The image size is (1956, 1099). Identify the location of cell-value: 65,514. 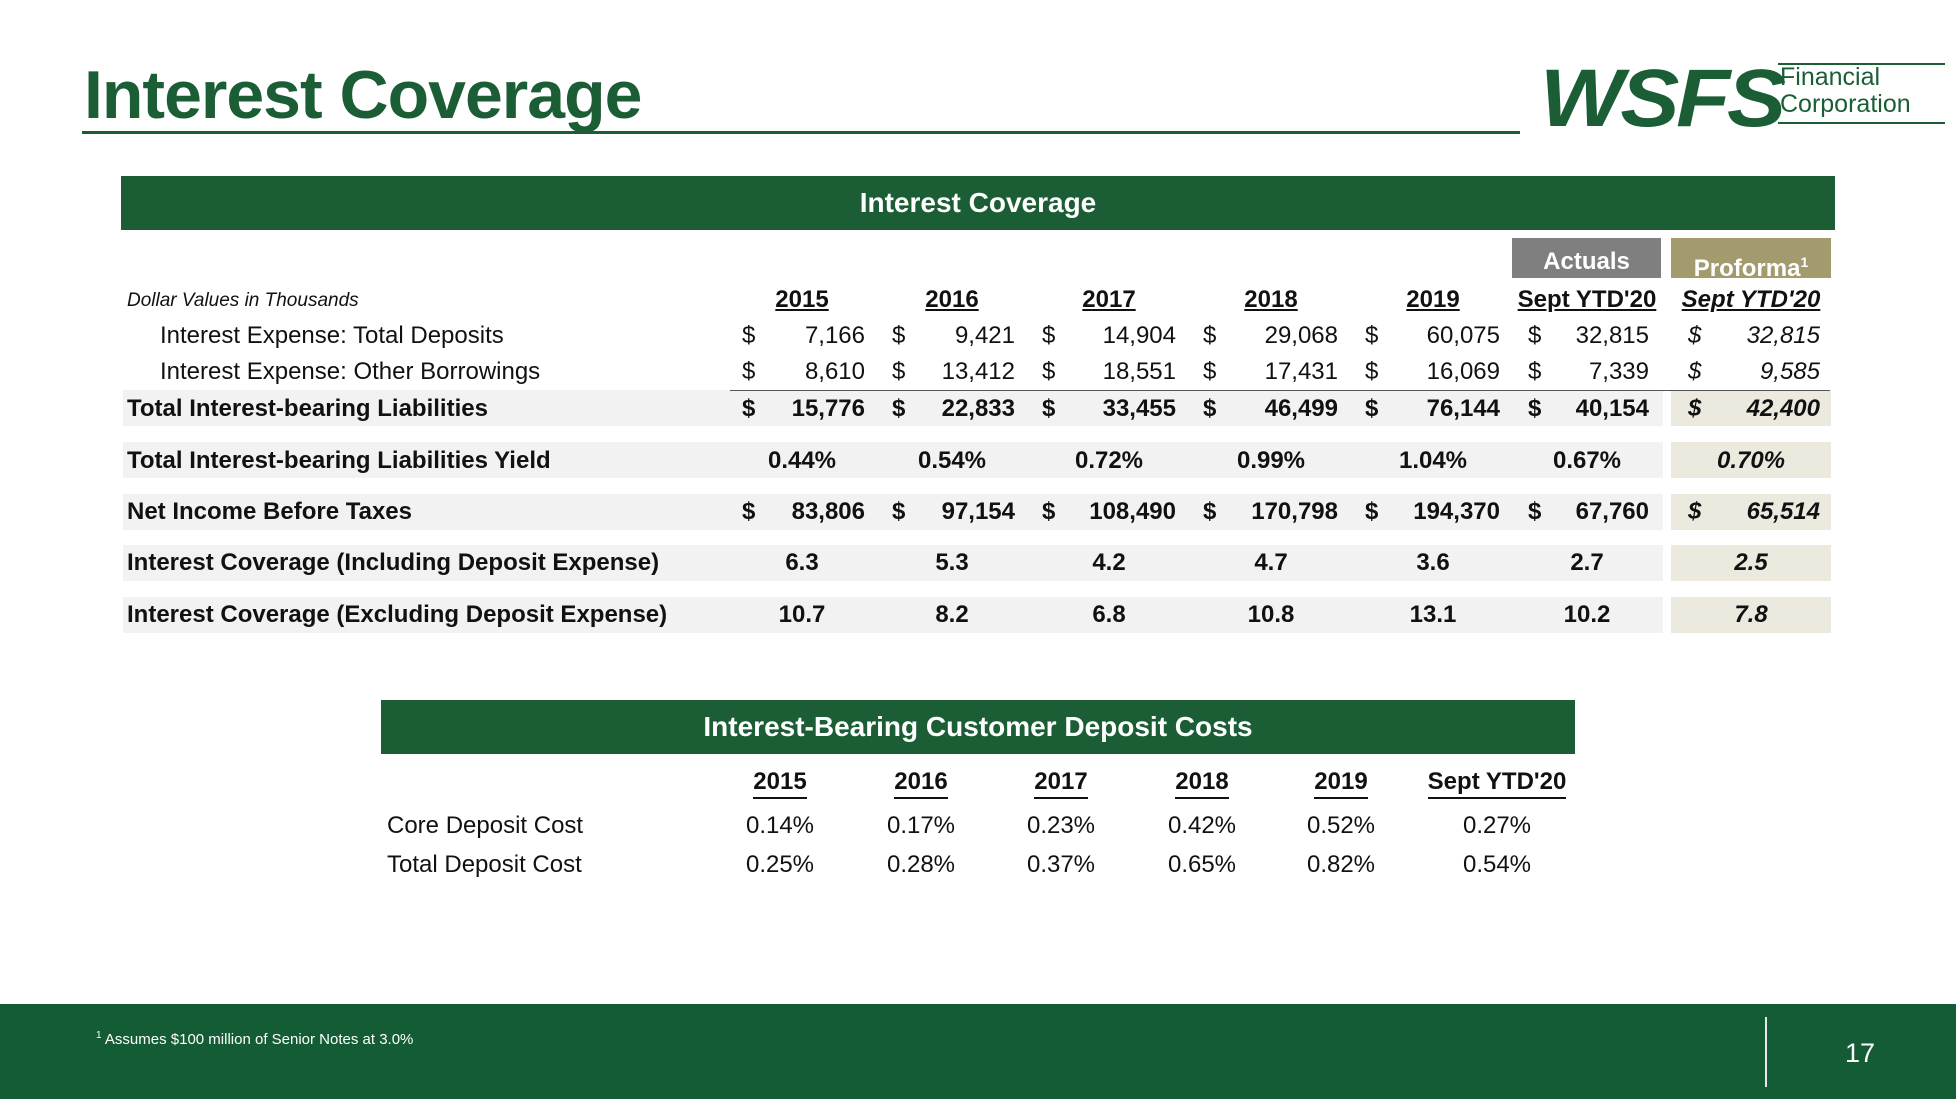
(1783, 511).